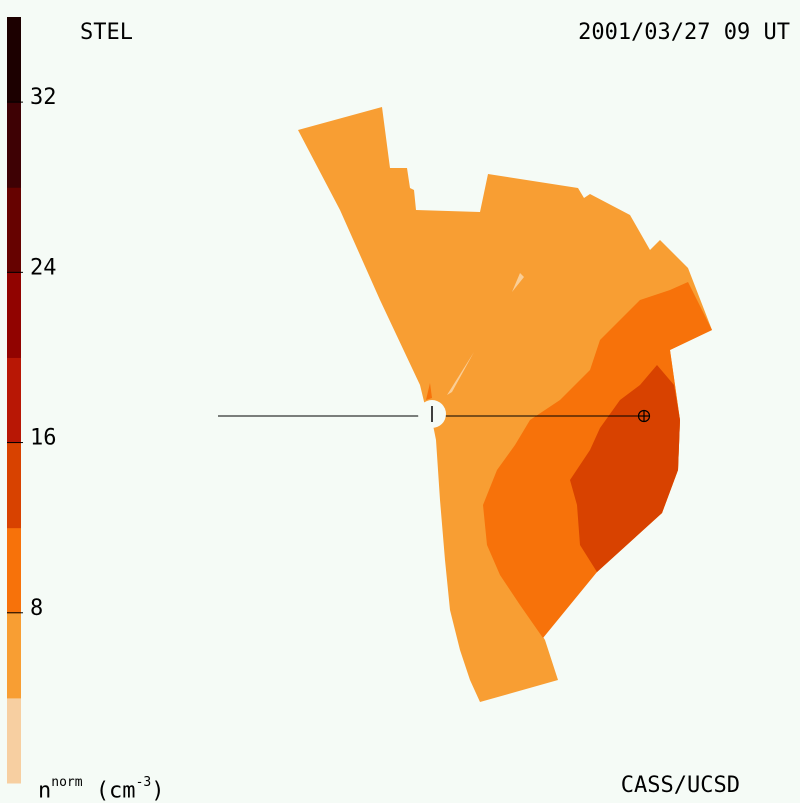  Describe the element at coordinates (644, 416) in the screenshot. I see `earth-marker` at that location.